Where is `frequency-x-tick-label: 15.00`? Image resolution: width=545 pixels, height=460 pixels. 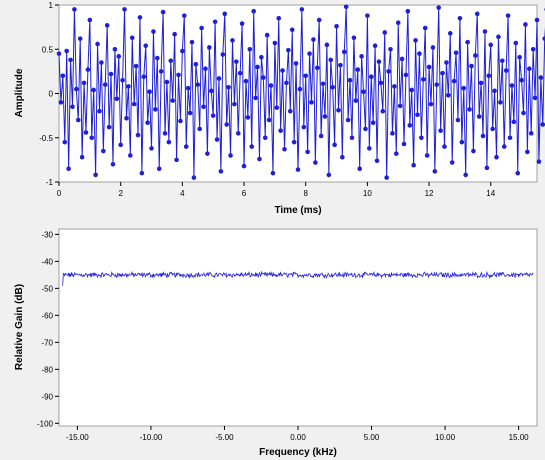 frequency-x-tick-label: 15.00 is located at coordinates (519, 437).